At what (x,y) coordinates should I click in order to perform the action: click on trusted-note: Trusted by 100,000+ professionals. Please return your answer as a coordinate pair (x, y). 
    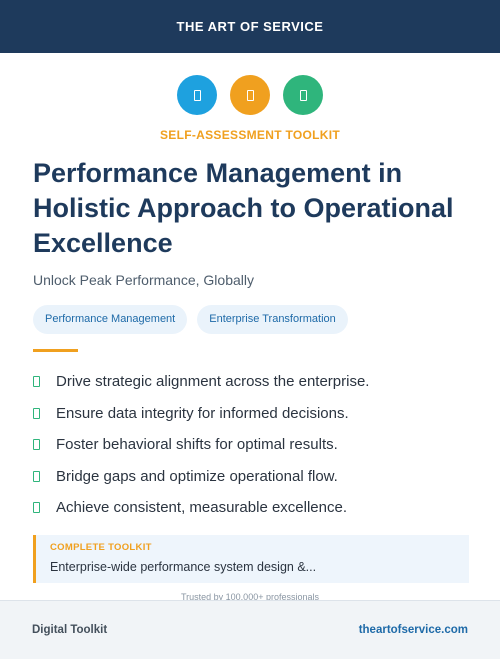
    Looking at the image, I should click on (249, 596).